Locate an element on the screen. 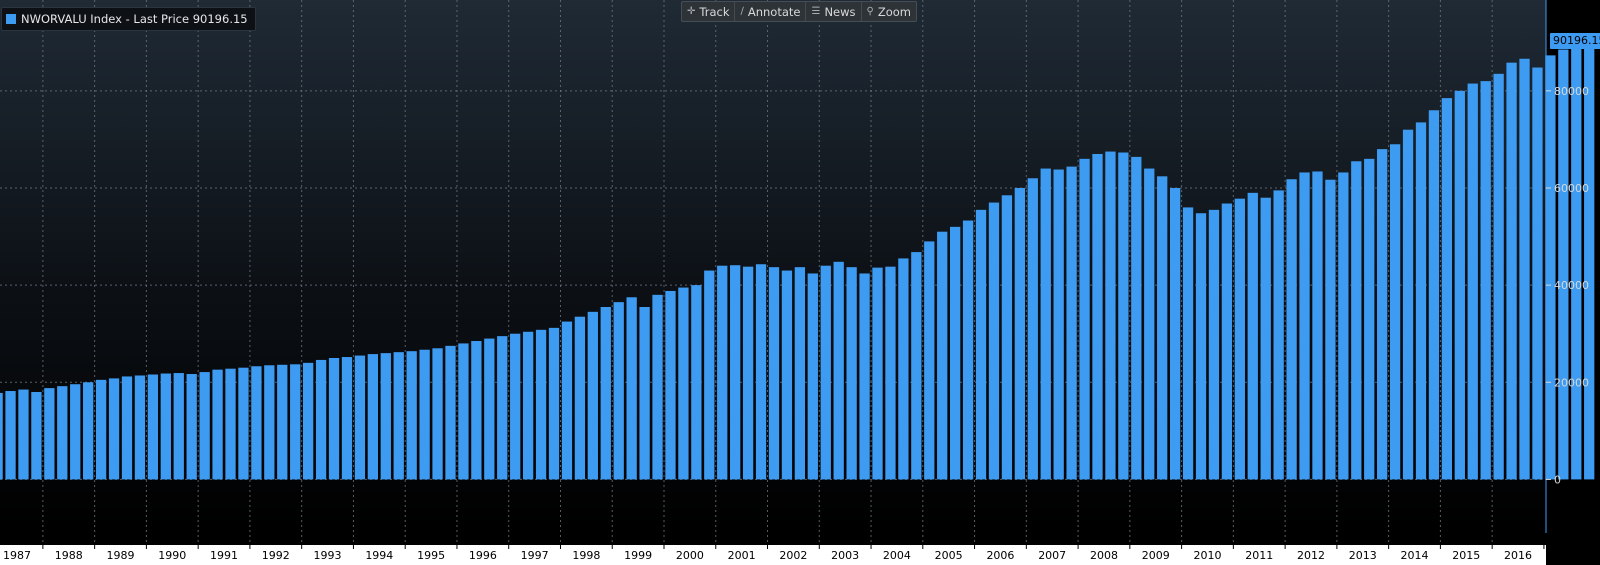  x-tick-label: 2002 is located at coordinates (793, 555).